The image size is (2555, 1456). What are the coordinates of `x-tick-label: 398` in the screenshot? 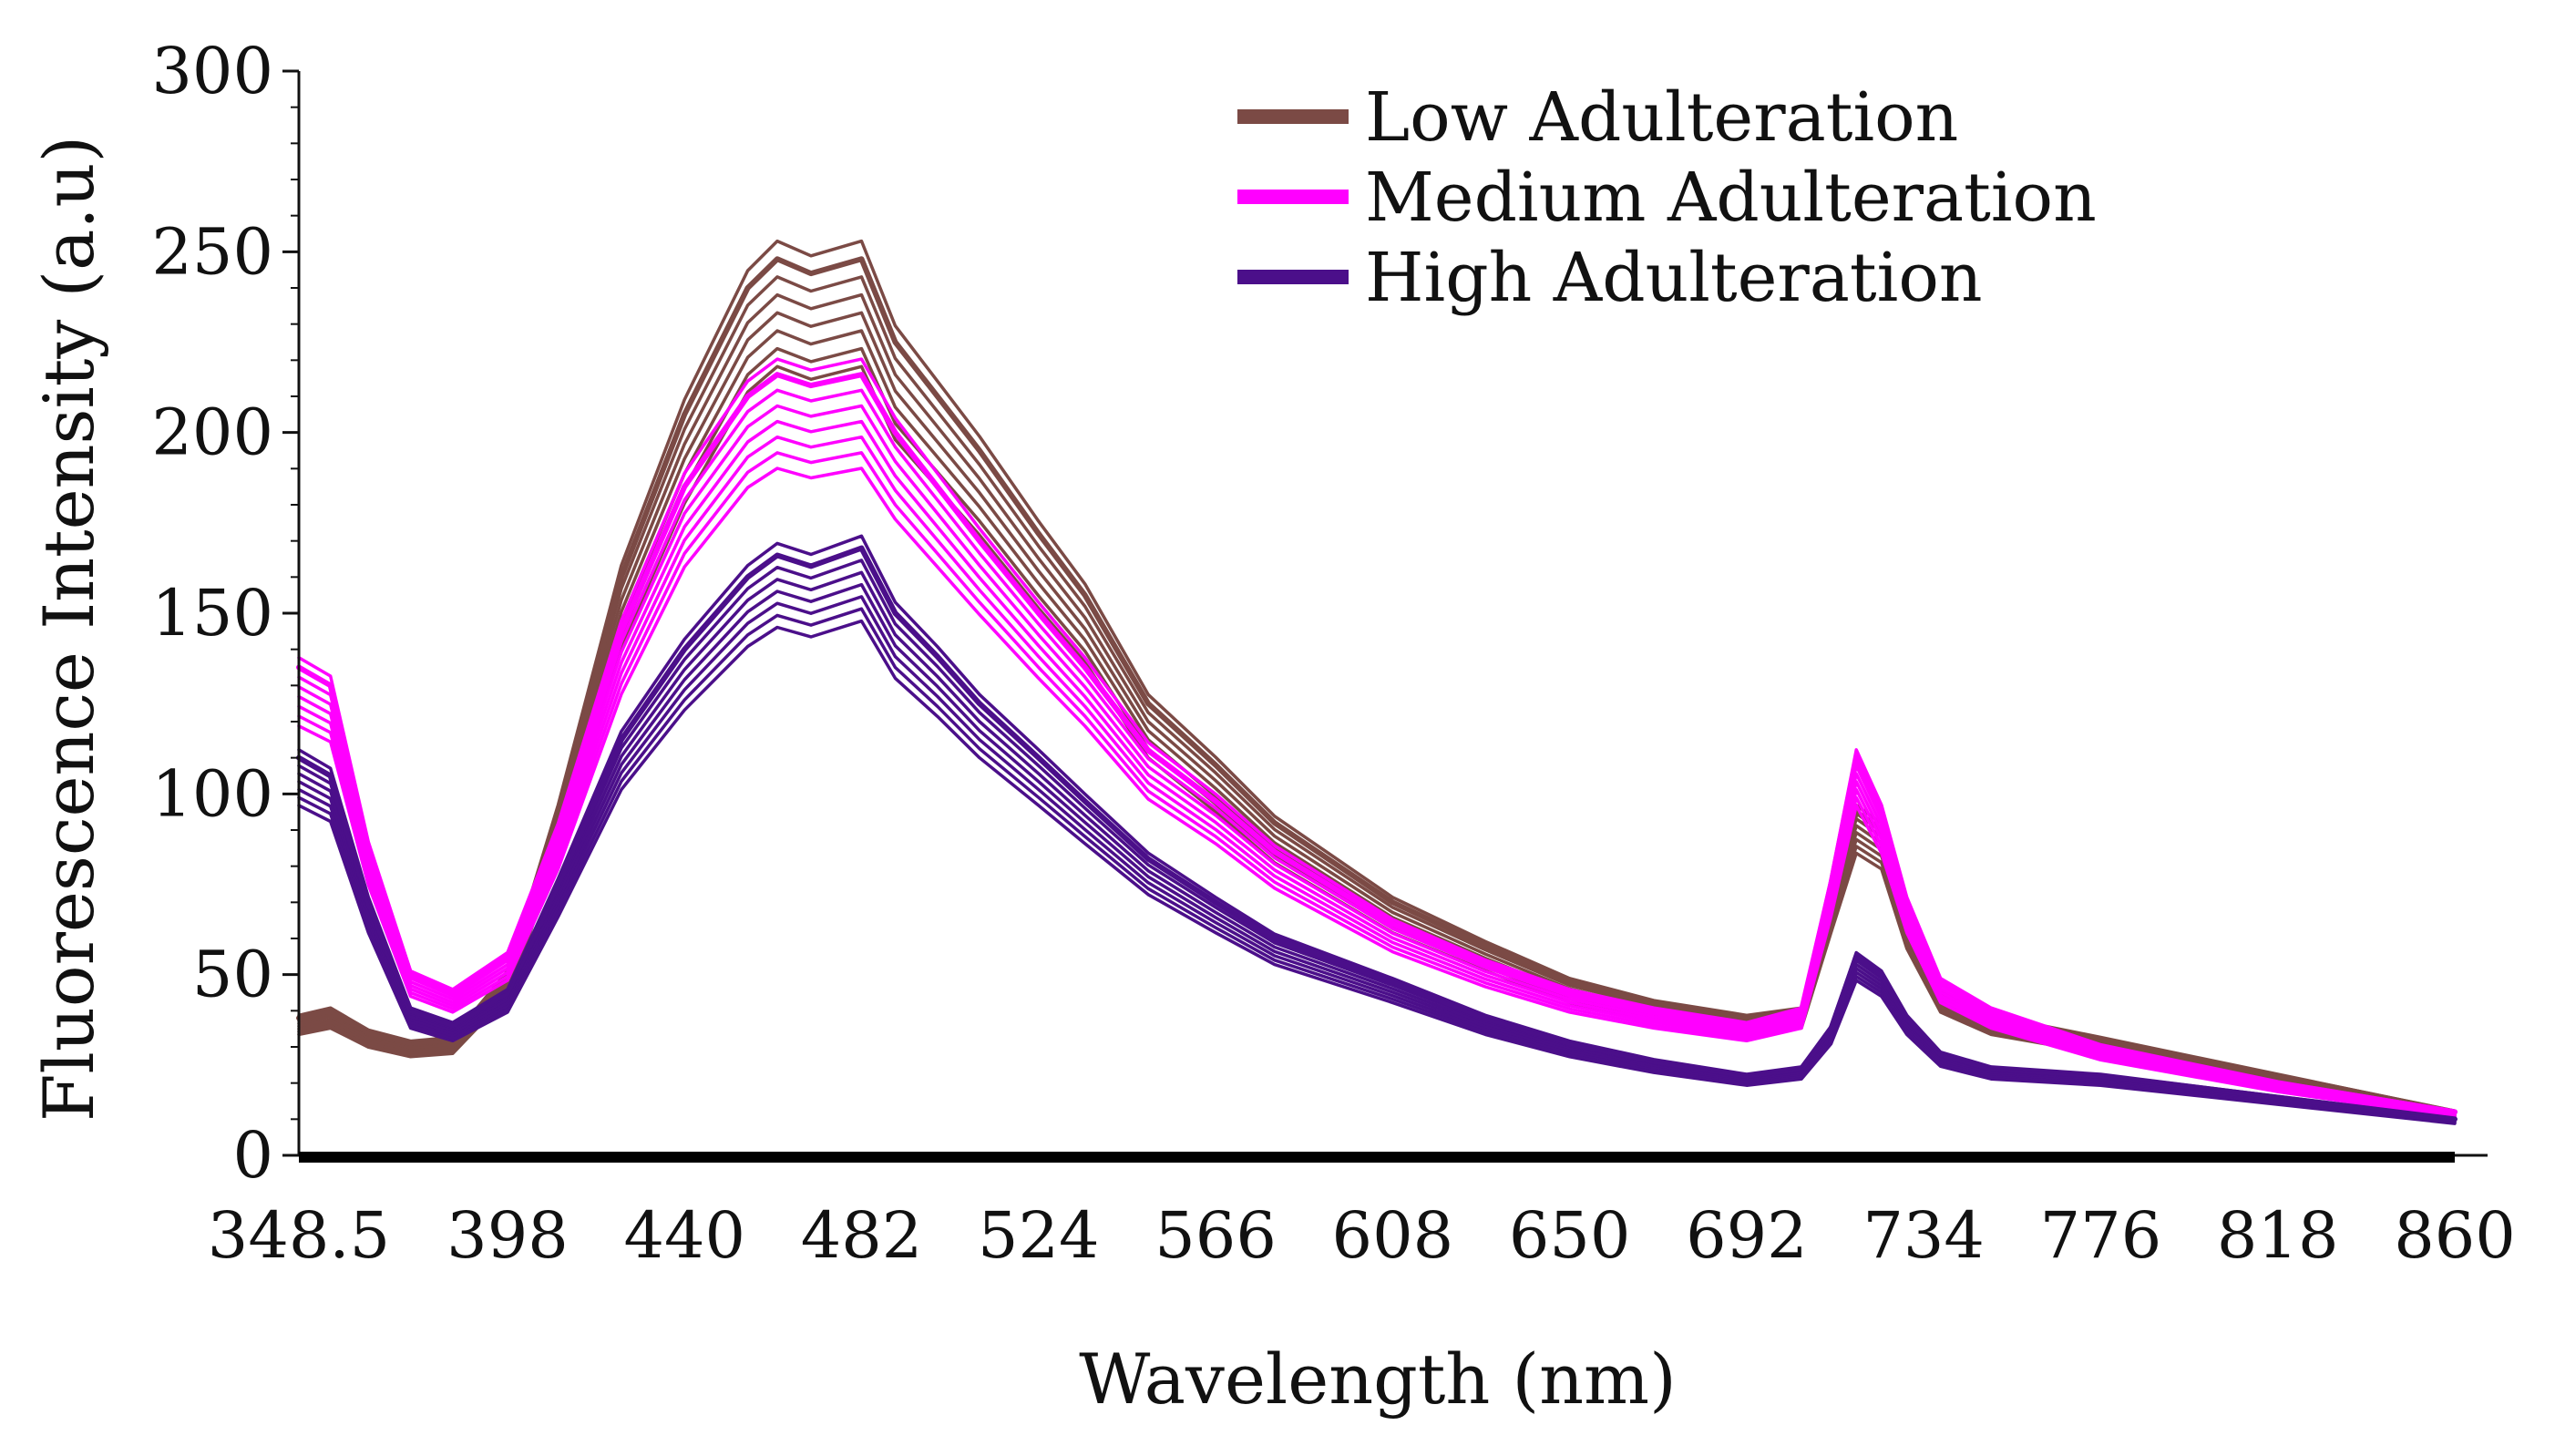 It's located at (508, 1235).